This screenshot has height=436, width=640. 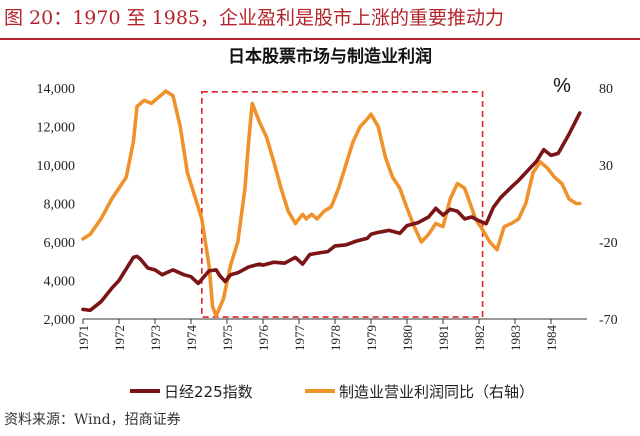 What do you see at coordinates (479, 338) in the screenshot?
I see `x-tick-label: 1982` at bounding box center [479, 338].